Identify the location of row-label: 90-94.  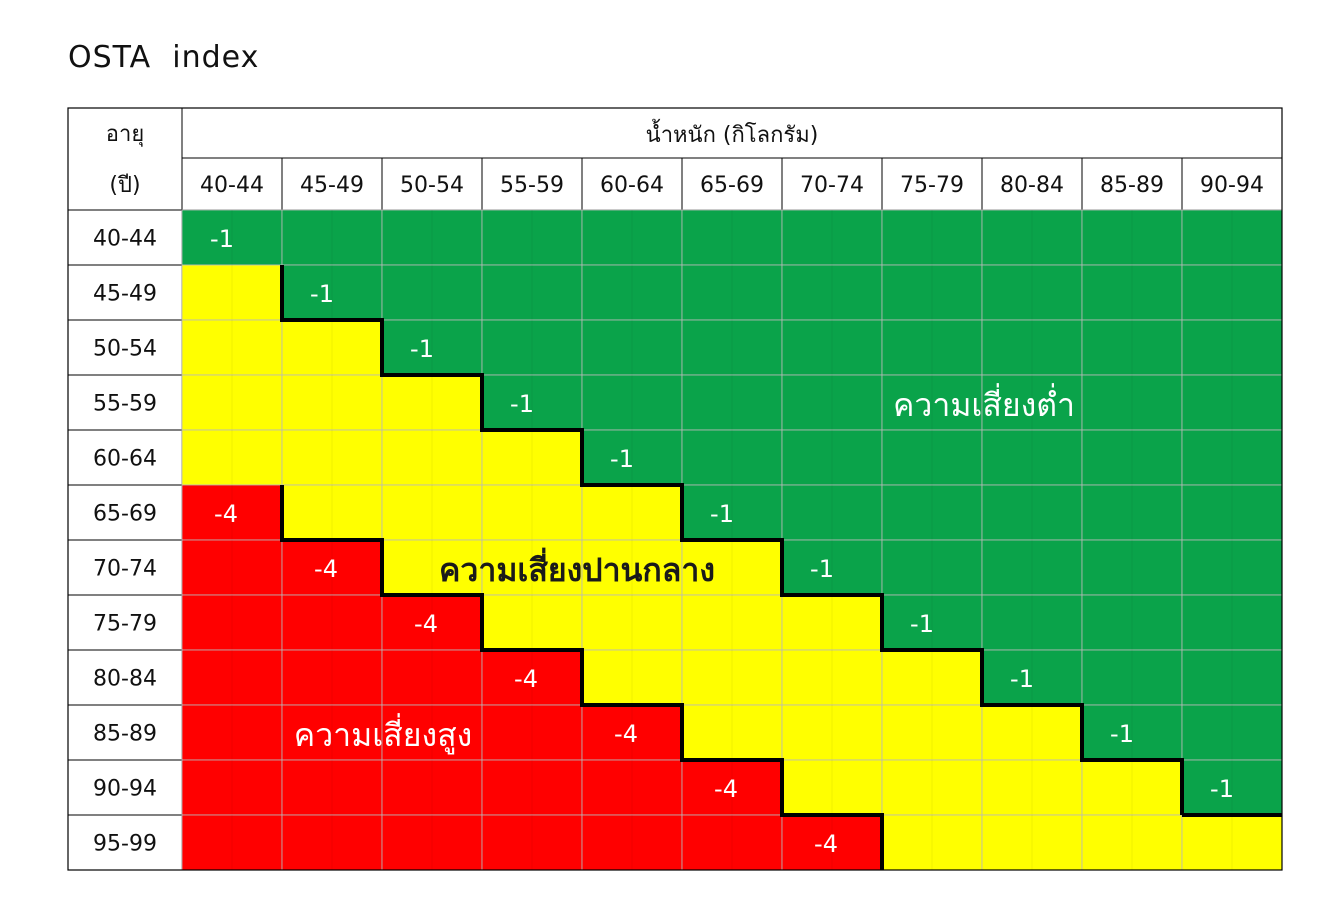
(125, 789).